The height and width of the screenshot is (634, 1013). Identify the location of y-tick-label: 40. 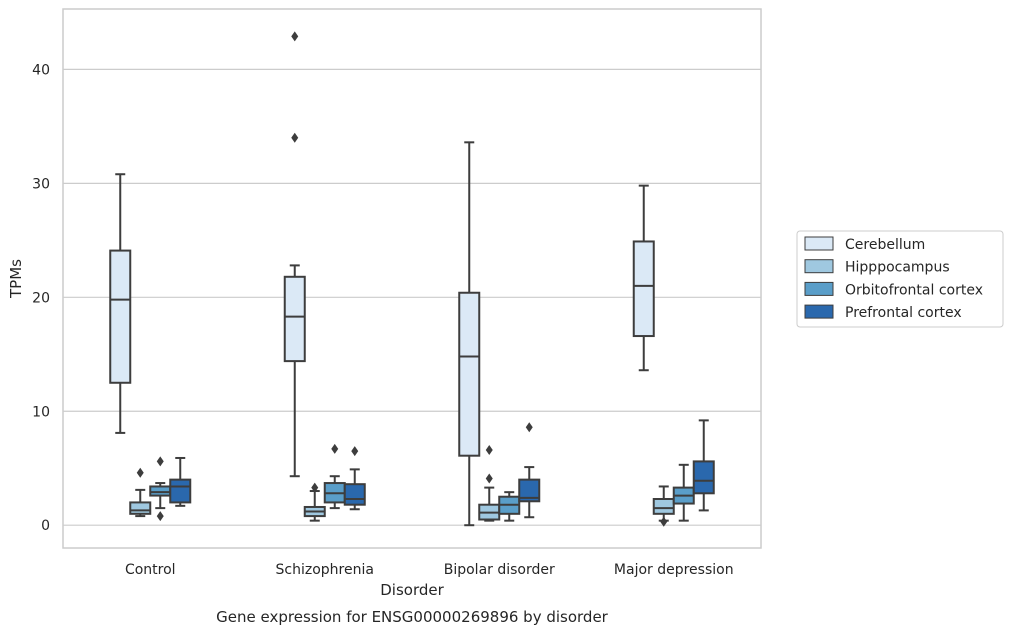
(41, 70).